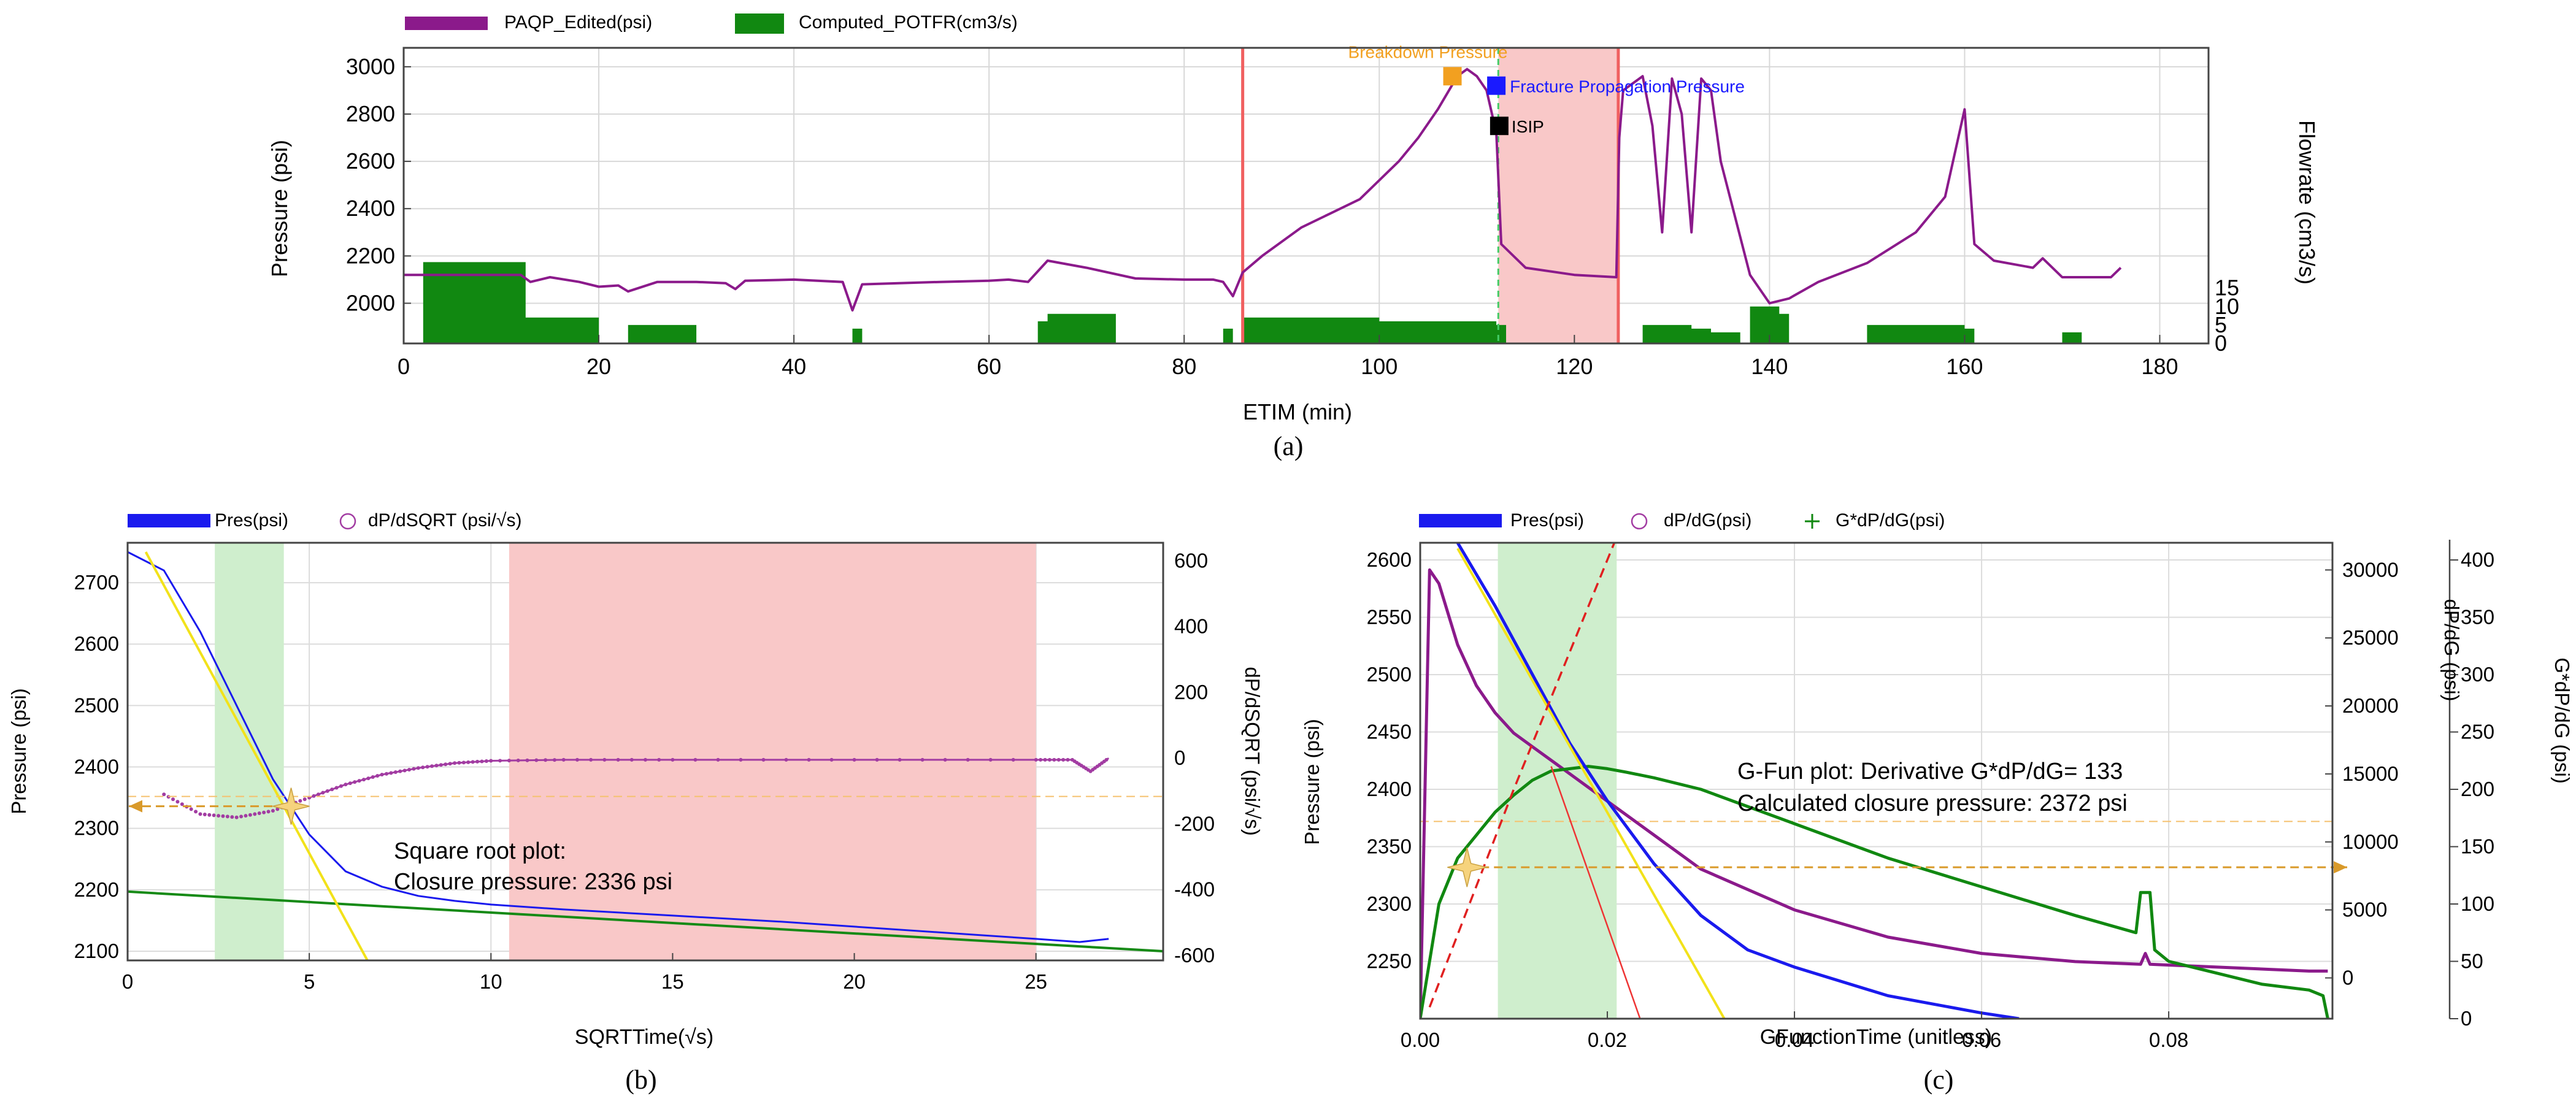 This screenshot has height=1107, width=2576. Describe the element at coordinates (2347, 977) in the screenshot. I see `tick-label-y2-c-0: 0` at that location.